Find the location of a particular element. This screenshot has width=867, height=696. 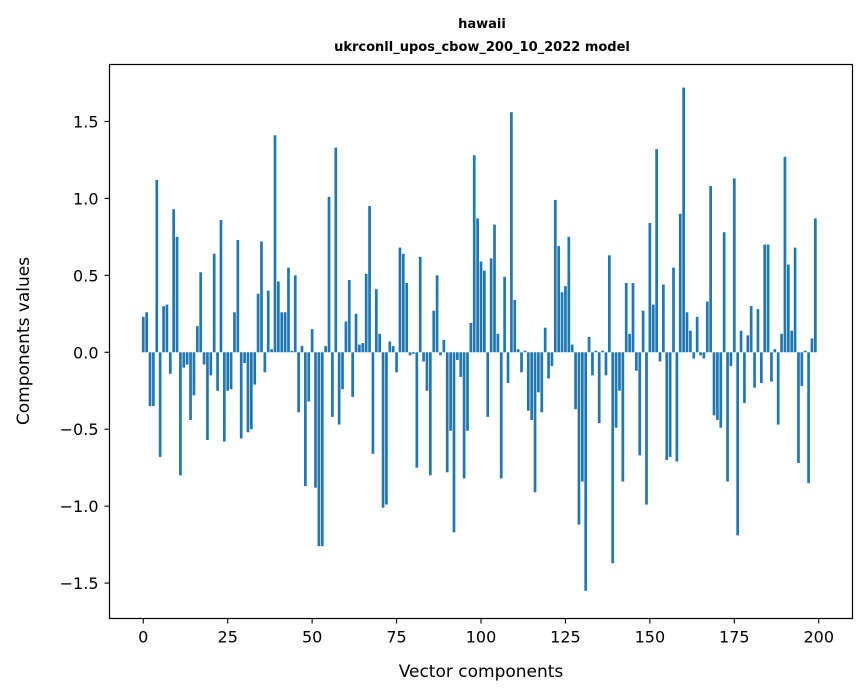

x-tick-label: 75 is located at coordinates (396, 637).